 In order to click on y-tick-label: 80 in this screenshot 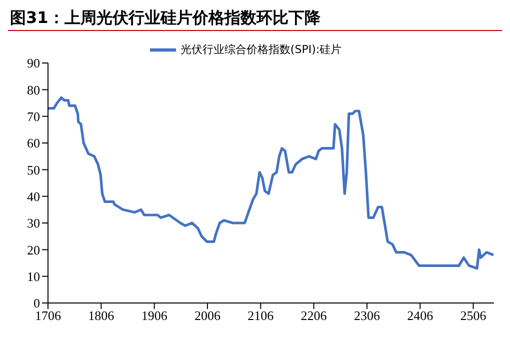, I will do `click(33, 90)`.